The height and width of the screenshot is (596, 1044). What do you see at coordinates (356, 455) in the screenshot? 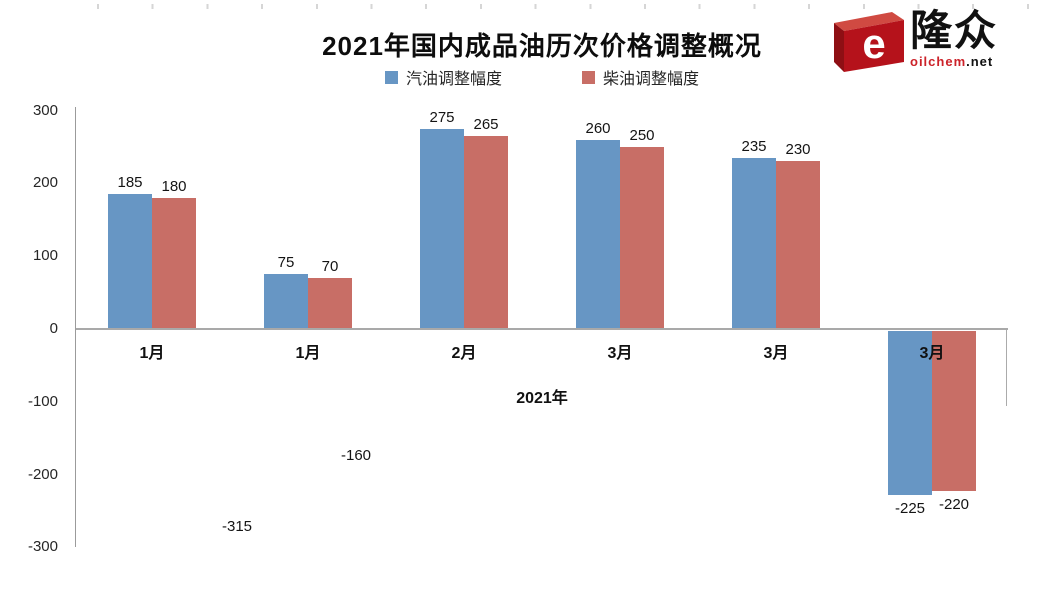
I see `floating-value-label: -160` at bounding box center [356, 455].